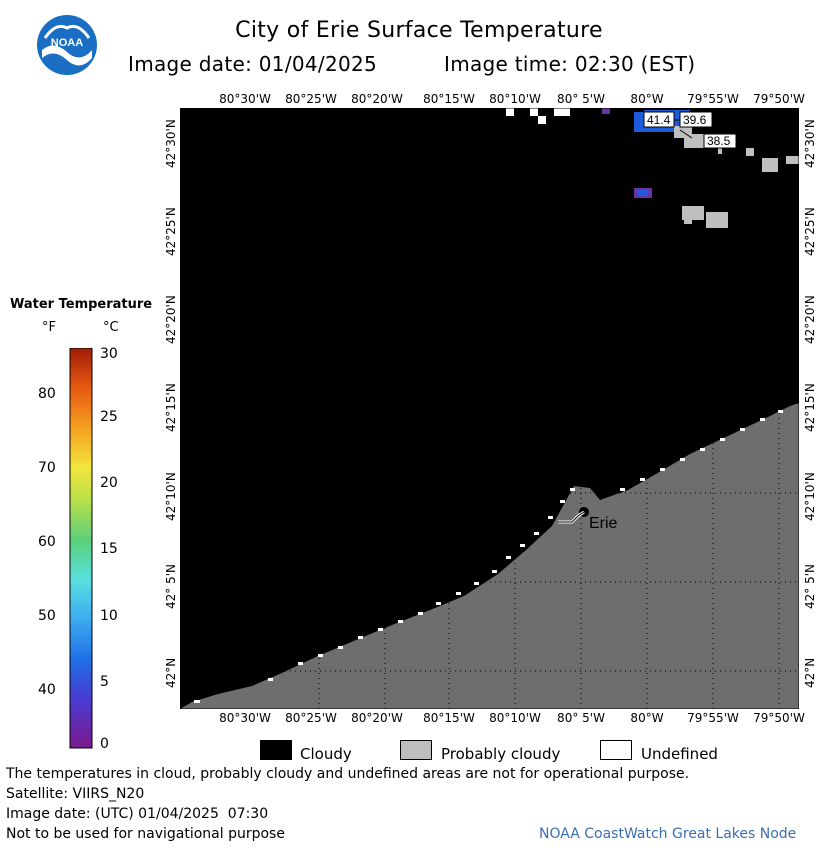 The width and height of the screenshot is (838, 850). What do you see at coordinates (75, 794) in the screenshot?
I see `footer-satellite: Satellite: VIIRS_N20` at bounding box center [75, 794].